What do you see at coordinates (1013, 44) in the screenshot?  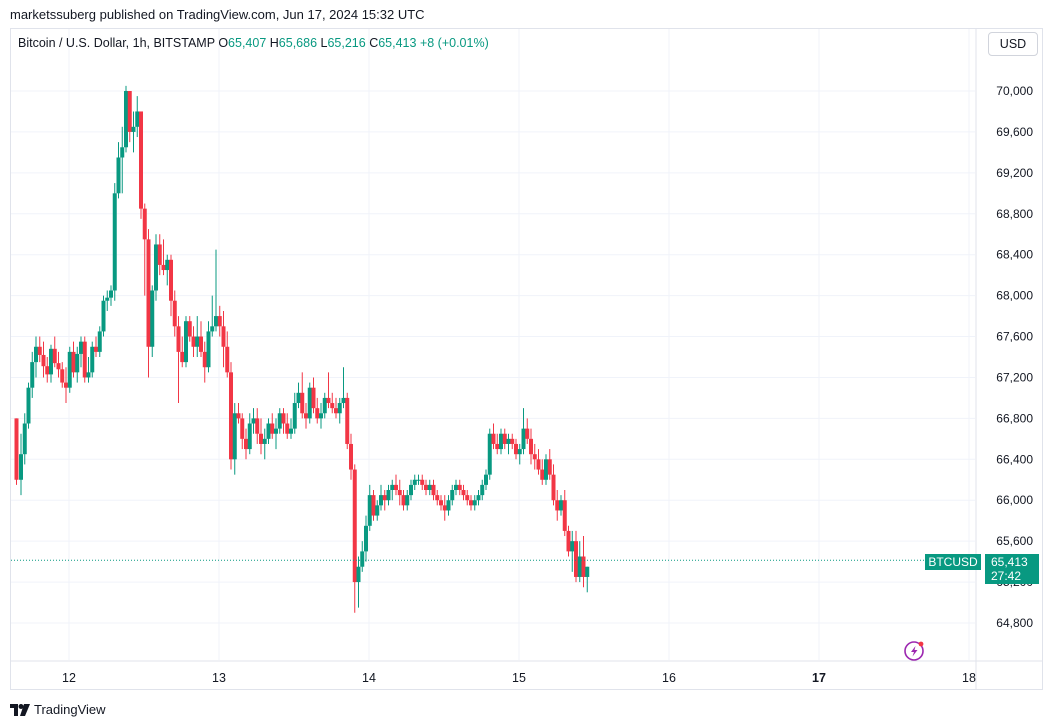 I see `currency-button: USD` at bounding box center [1013, 44].